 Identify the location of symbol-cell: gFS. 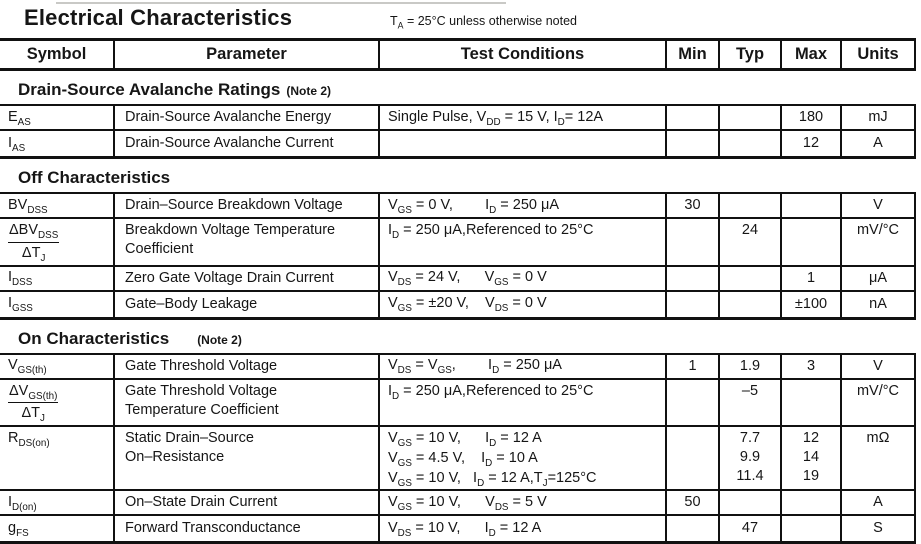
(18, 529).